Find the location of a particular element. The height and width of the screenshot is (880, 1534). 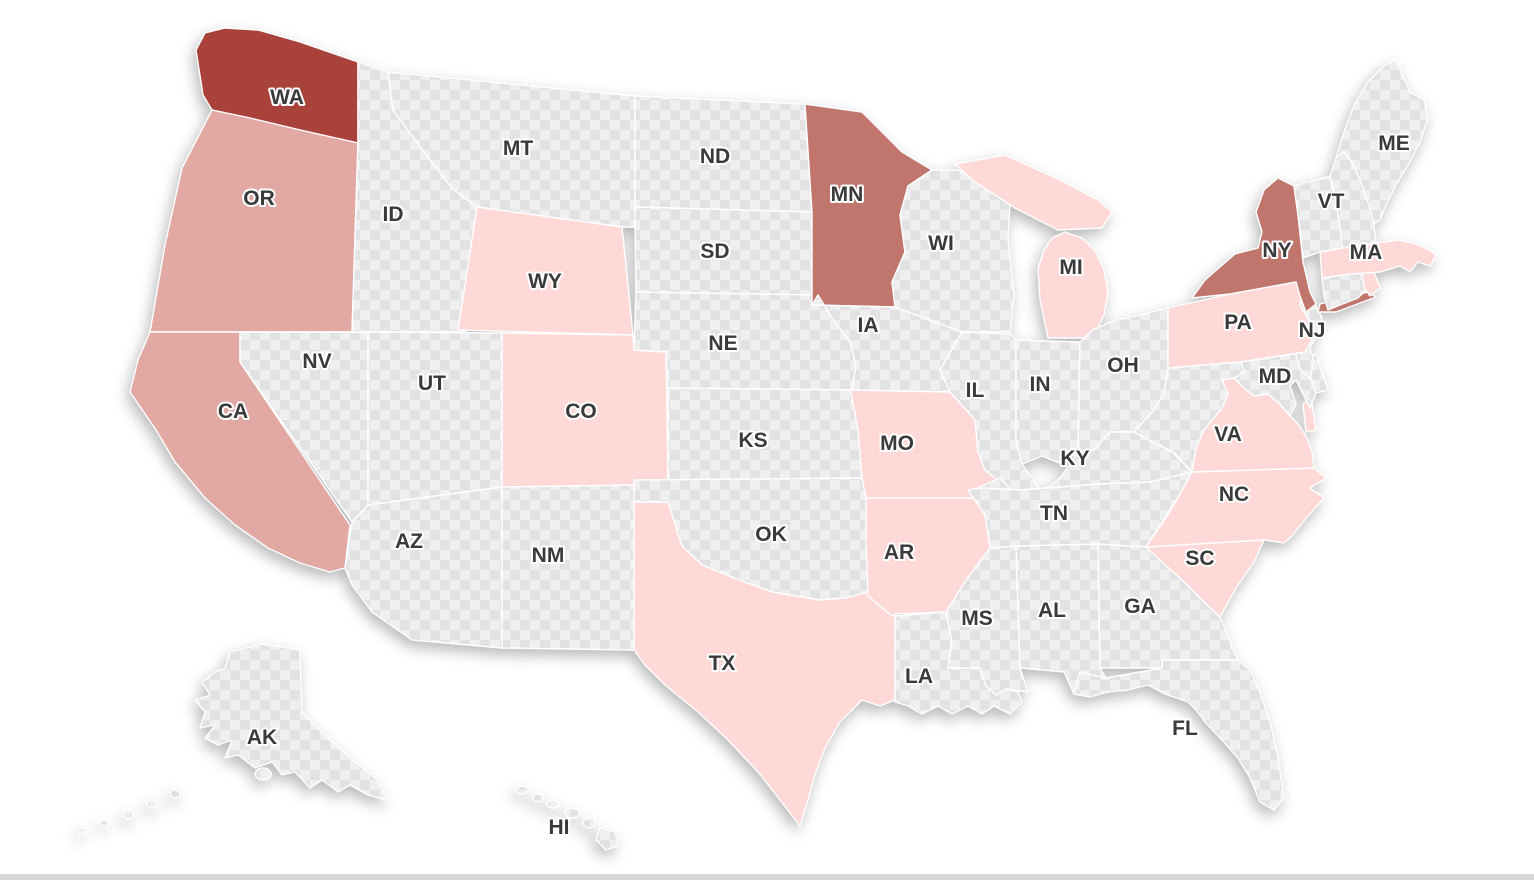

state-al is located at coordinates (1061, 619).